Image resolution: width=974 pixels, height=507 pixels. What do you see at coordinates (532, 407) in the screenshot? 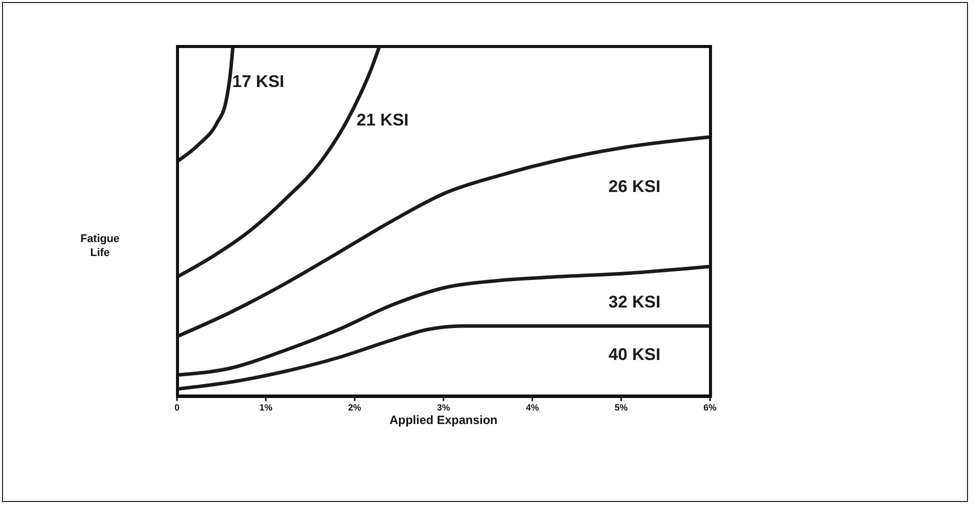
I see `x-tick-label: 4%` at bounding box center [532, 407].